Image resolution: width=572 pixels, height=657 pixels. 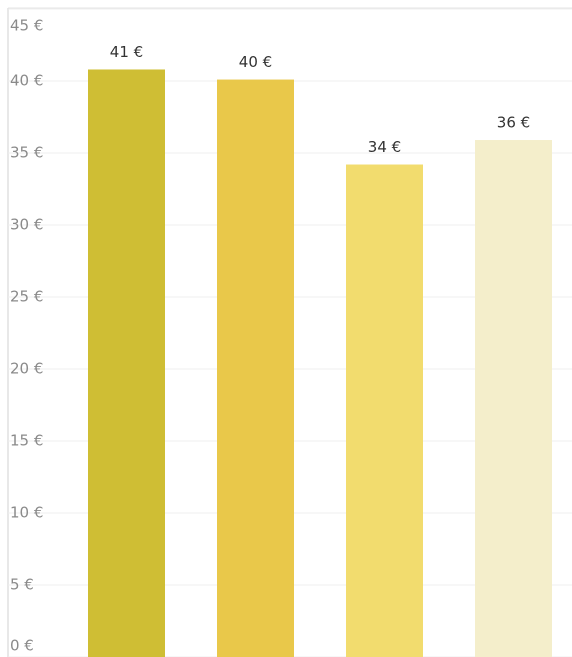 I want to click on y-tick-label: 5 €, so click(x=22, y=585).